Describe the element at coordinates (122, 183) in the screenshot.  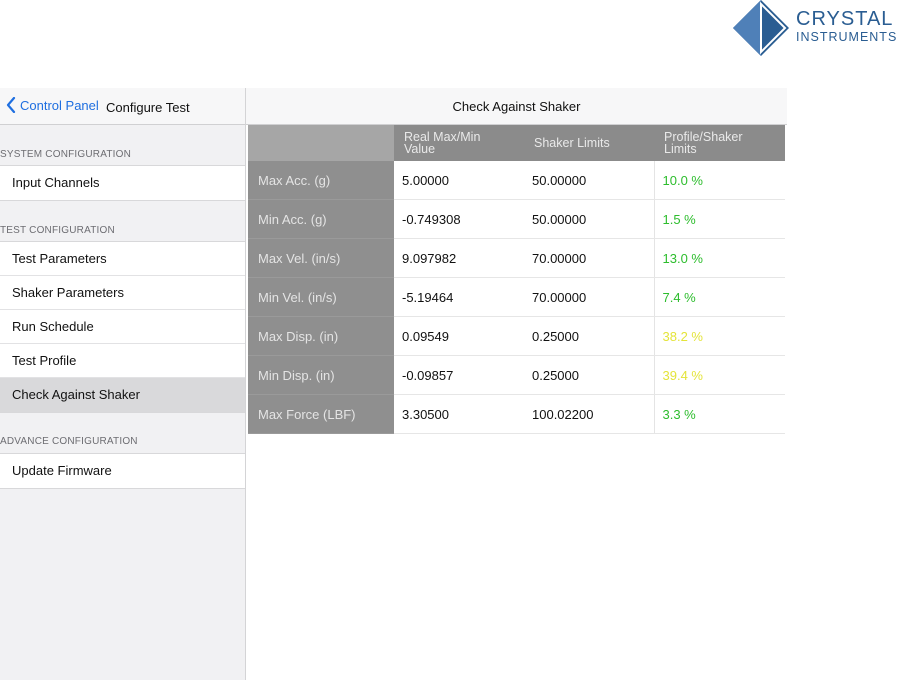
I see `menu-group-system: Input Channels` at that location.